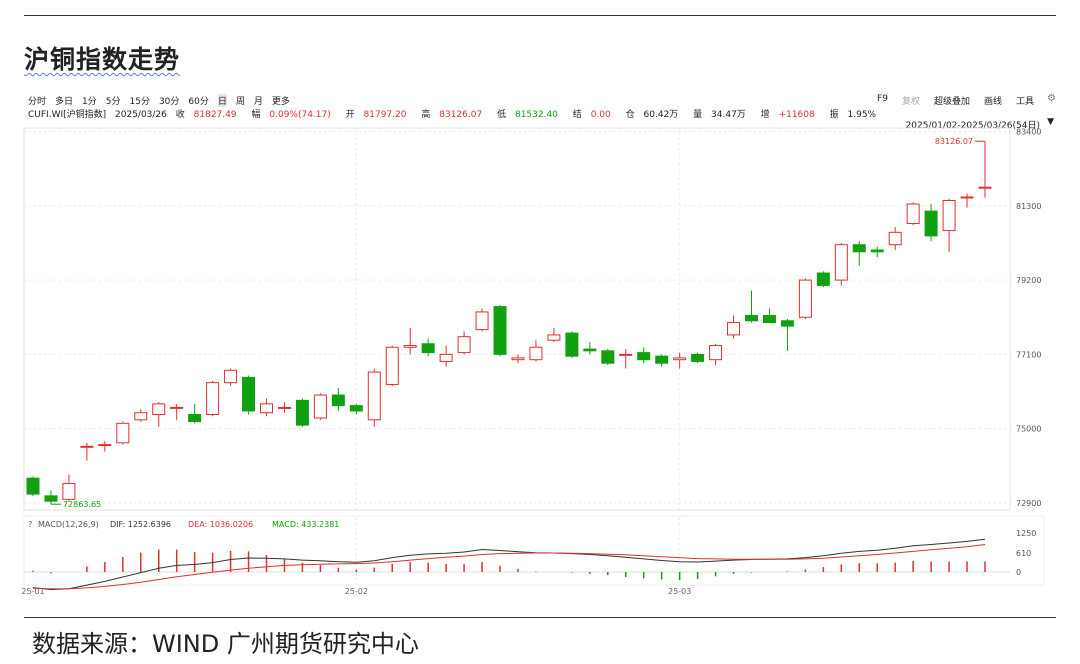  I want to click on symbol-label: CUFI.WI[沪铜指数], so click(67, 115).